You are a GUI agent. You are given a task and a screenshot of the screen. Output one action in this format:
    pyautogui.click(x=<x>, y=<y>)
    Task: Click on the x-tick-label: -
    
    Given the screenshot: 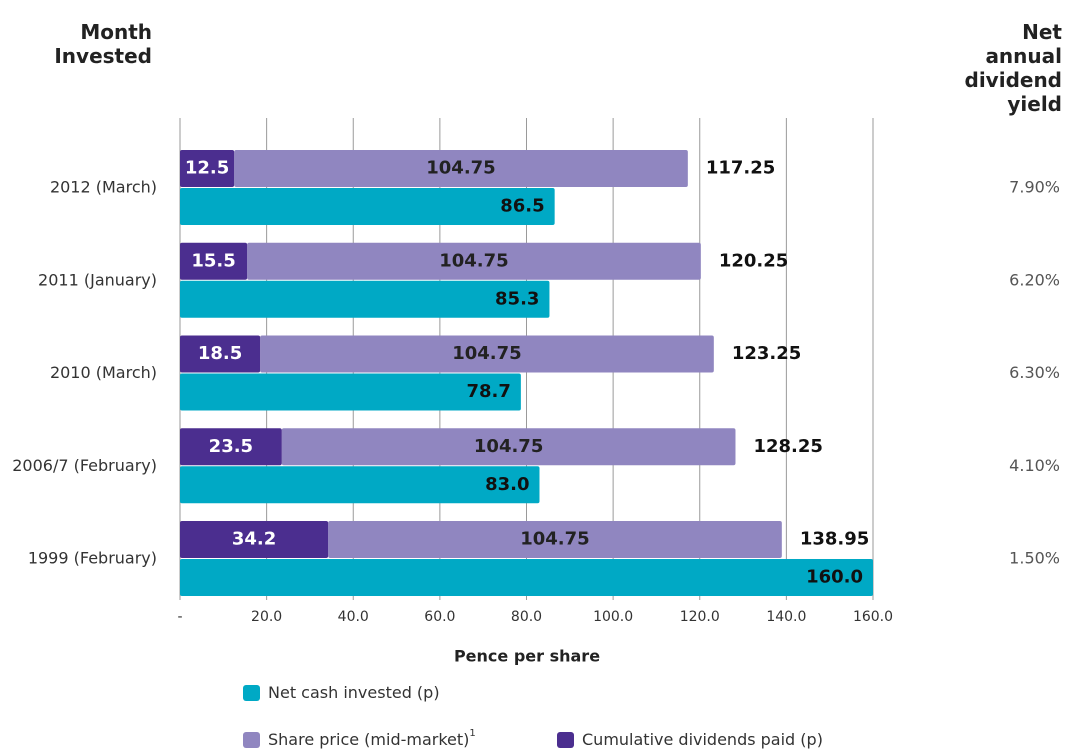 What is the action you would take?
    pyautogui.click(x=179, y=617)
    